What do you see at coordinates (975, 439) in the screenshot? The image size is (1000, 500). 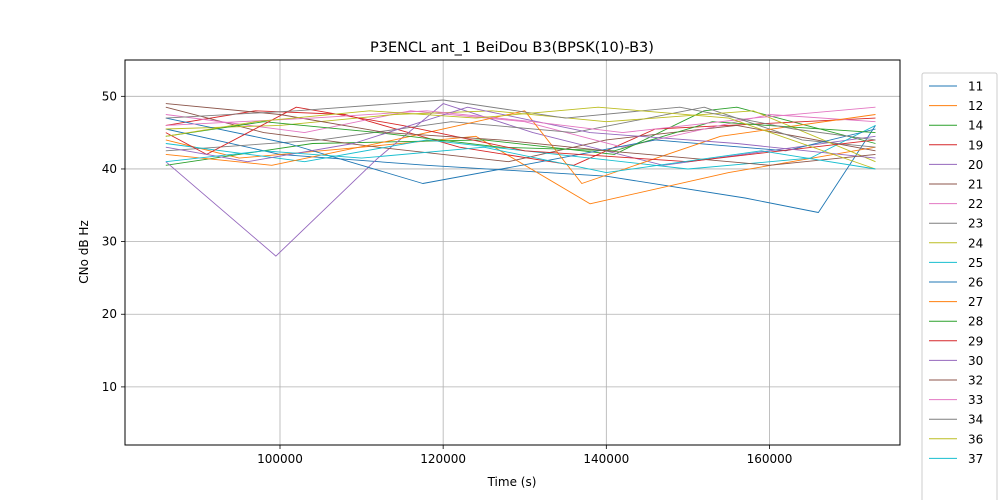 I see `legend-label-36: 36` at bounding box center [975, 439].